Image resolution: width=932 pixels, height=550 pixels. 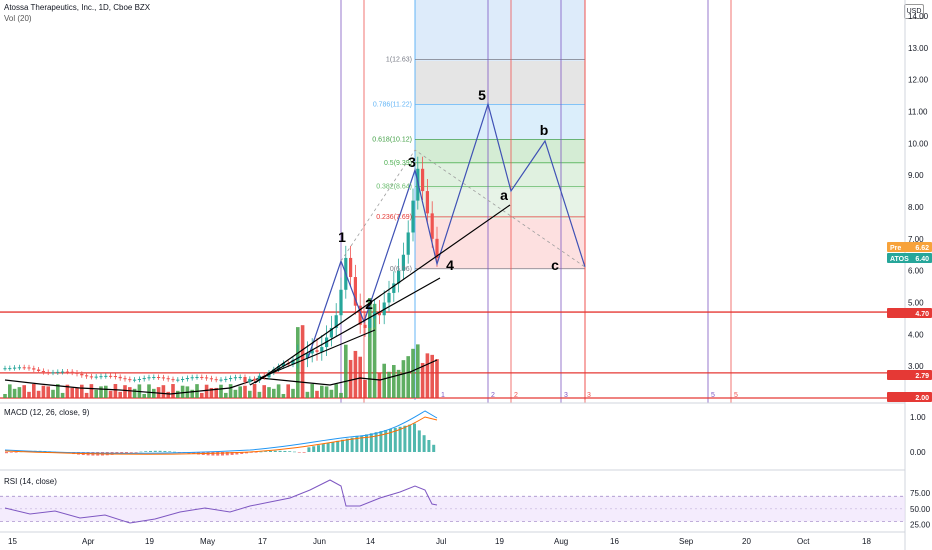 What do you see at coordinates (398, 163) in the screenshot?
I see `fib-label: 0.5(9.39)` at bounding box center [398, 163].